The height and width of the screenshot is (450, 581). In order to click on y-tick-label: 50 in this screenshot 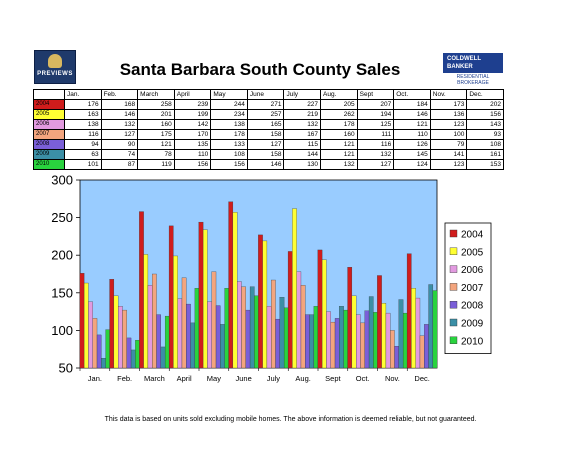, I will do `click(66, 368)`.